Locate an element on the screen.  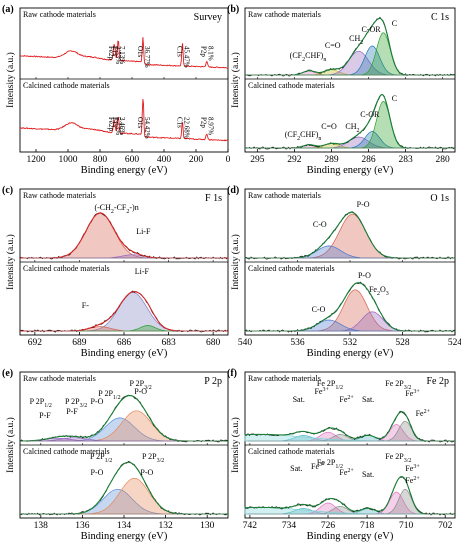
survey-spectrum-line is located at coordinates (124, 120).